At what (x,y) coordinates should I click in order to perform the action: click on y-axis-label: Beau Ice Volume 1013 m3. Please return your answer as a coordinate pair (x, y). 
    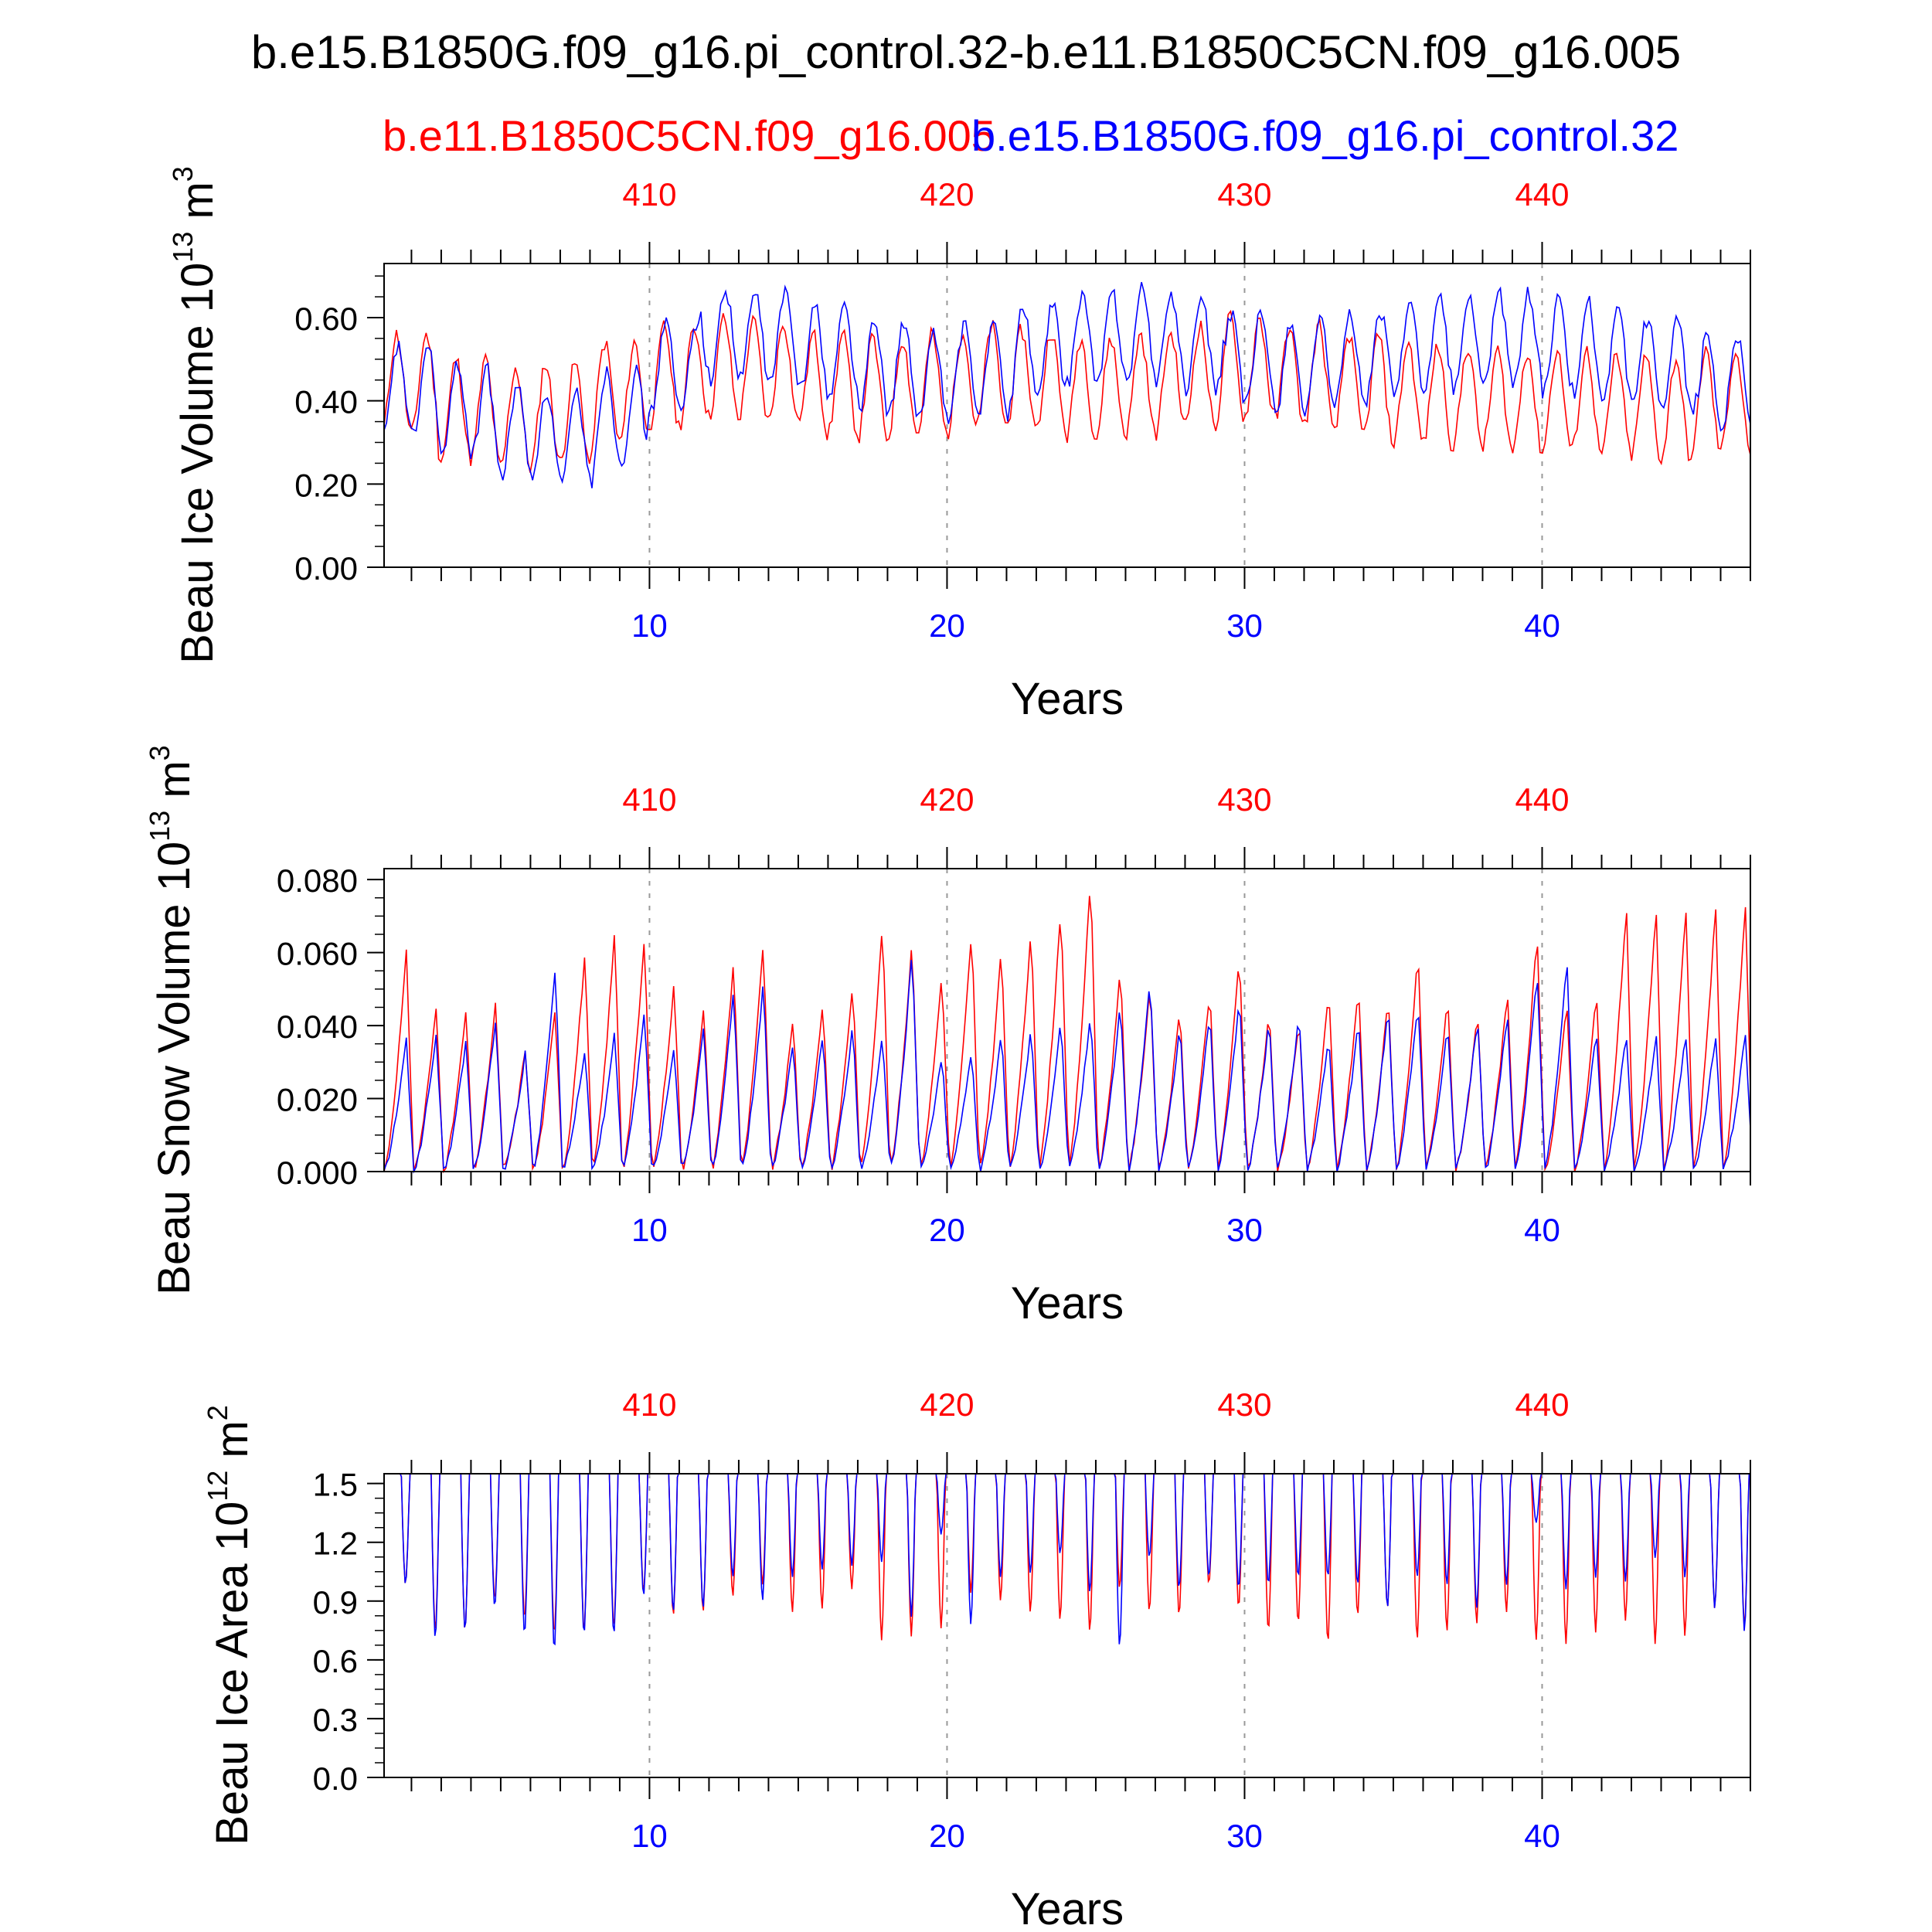
    Looking at the image, I should click on (195, 415).